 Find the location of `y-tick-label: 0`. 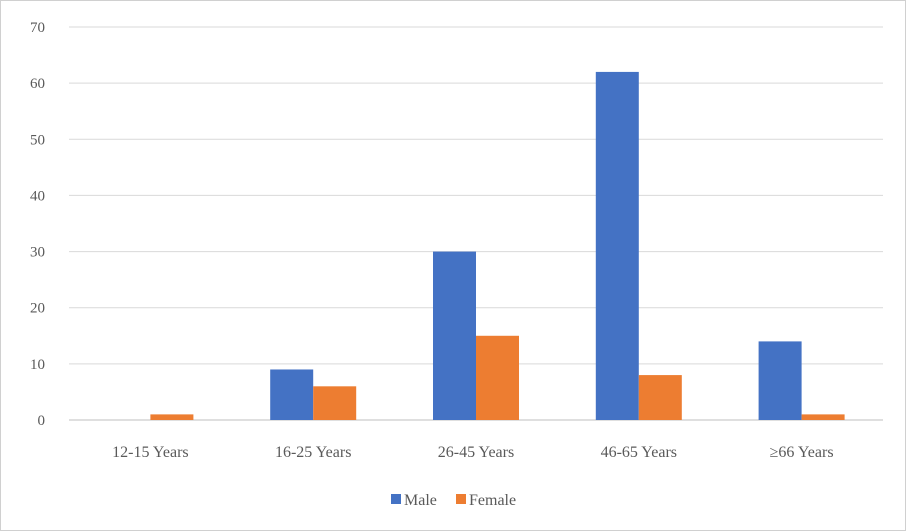

y-tick-label: 0 is located at coordinates (42, 421).